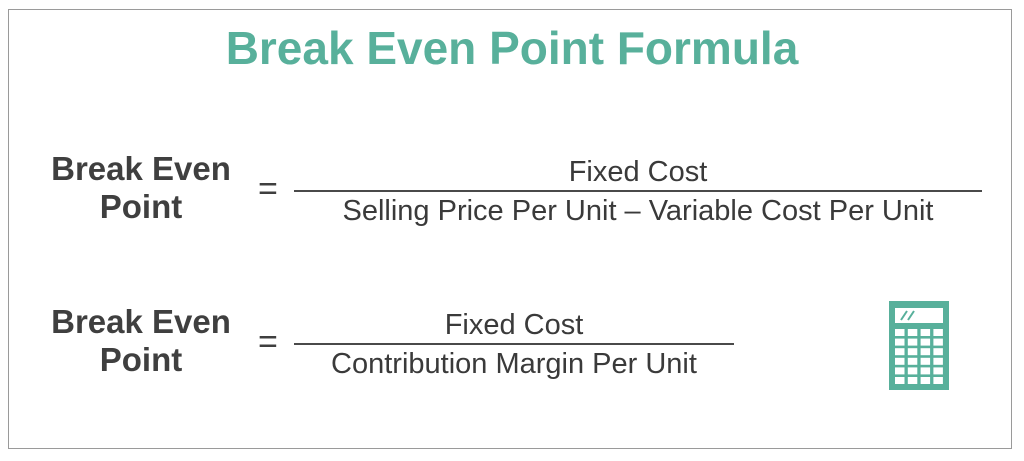  I want to click on page-title: Break Even Point Formula, so click(512, 48).